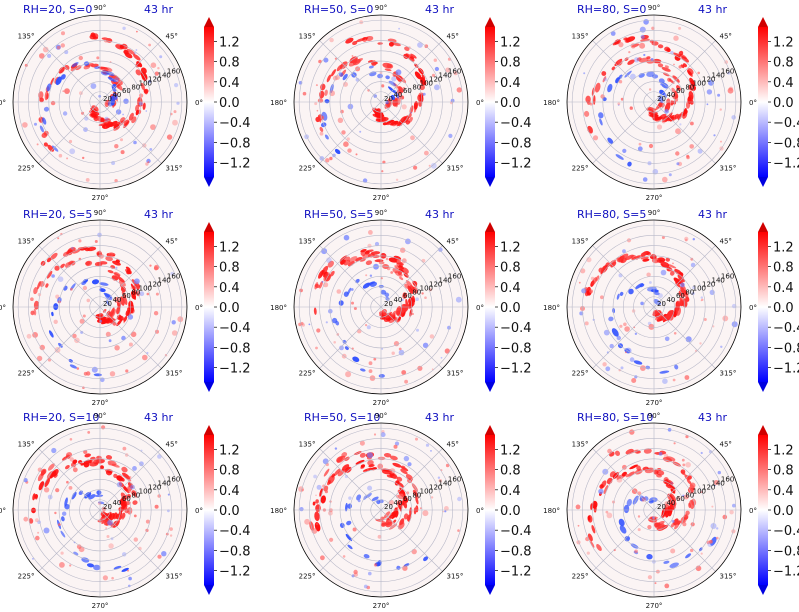 The height and width of the screenshot is (612, 799). I want to click on panel-title: RH=80, S=10, so click(615, 417).